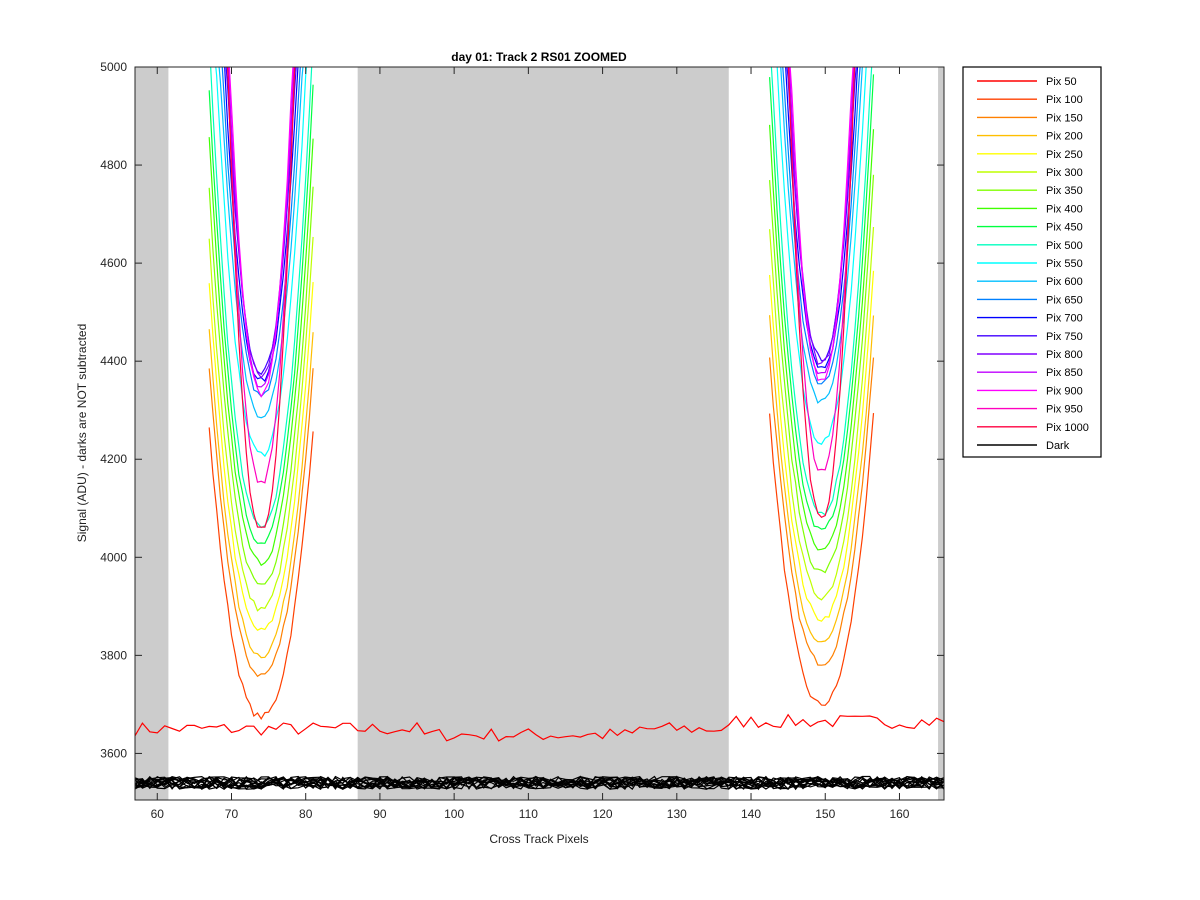 The width and height of the screenshot is (1200, 900). Describe the element at coordinates (113, 361) in the screenshot. I see `y-tick-label: 4400` at that location.